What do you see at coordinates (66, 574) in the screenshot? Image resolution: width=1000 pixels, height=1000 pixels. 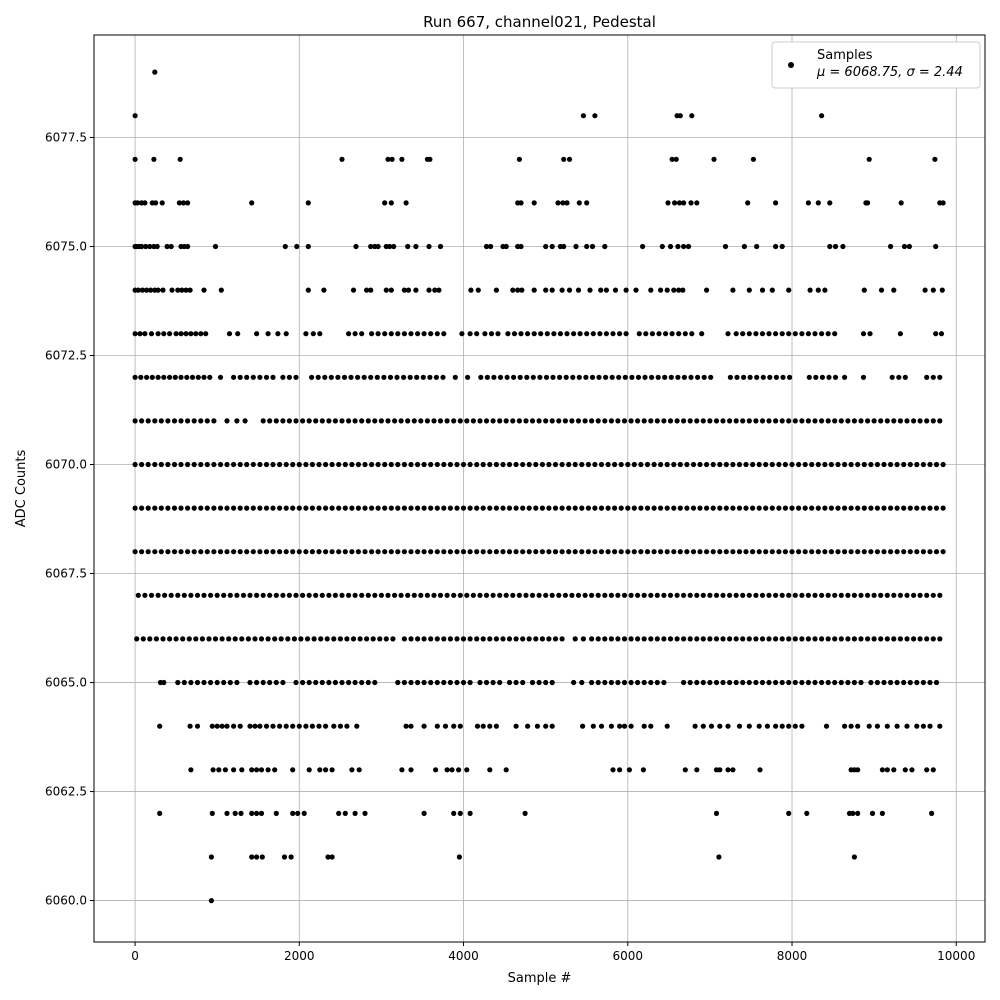 I see `y-tick-label: 6067.5` at bounding box center [66, 574].